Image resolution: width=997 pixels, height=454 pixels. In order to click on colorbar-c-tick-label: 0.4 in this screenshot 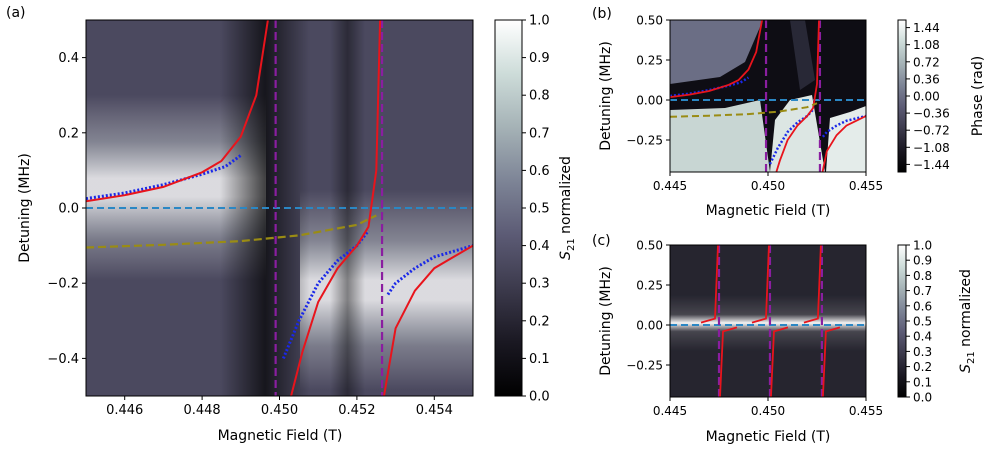, I will do `click(922, 337)`.